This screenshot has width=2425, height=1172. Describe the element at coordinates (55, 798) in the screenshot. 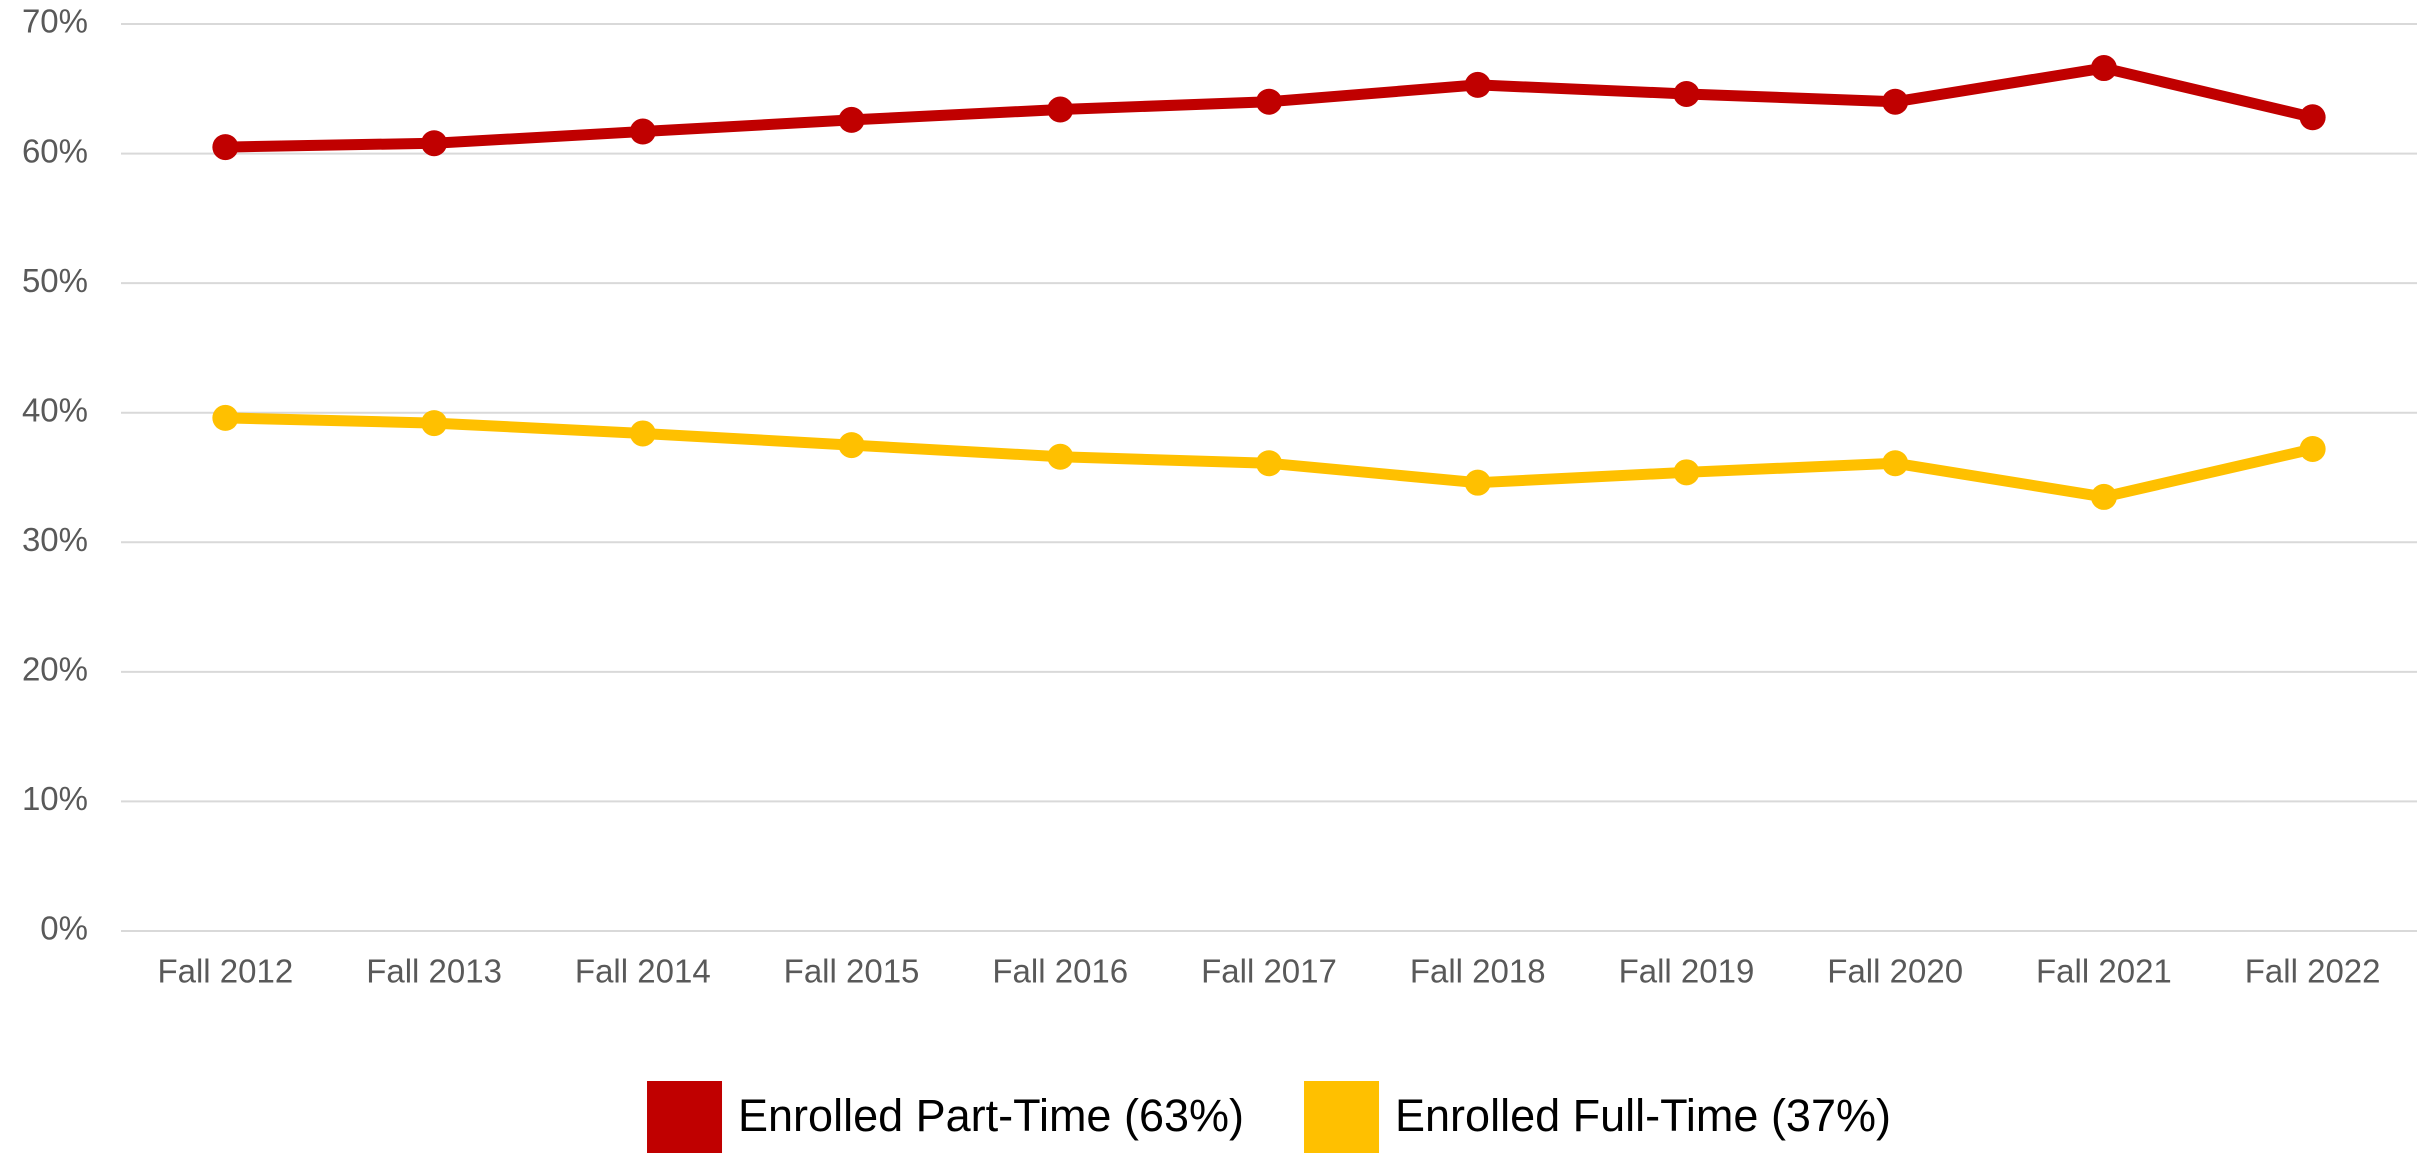

I see `y-tick-label: 10%` at that location.